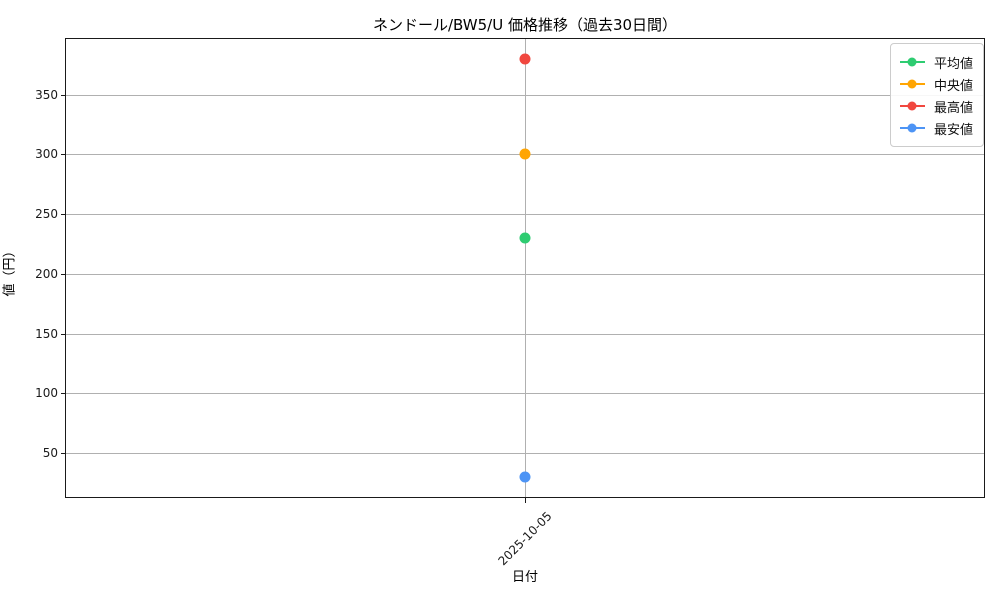  I want to click on x-axis-label: 日付, so click(524, 577).